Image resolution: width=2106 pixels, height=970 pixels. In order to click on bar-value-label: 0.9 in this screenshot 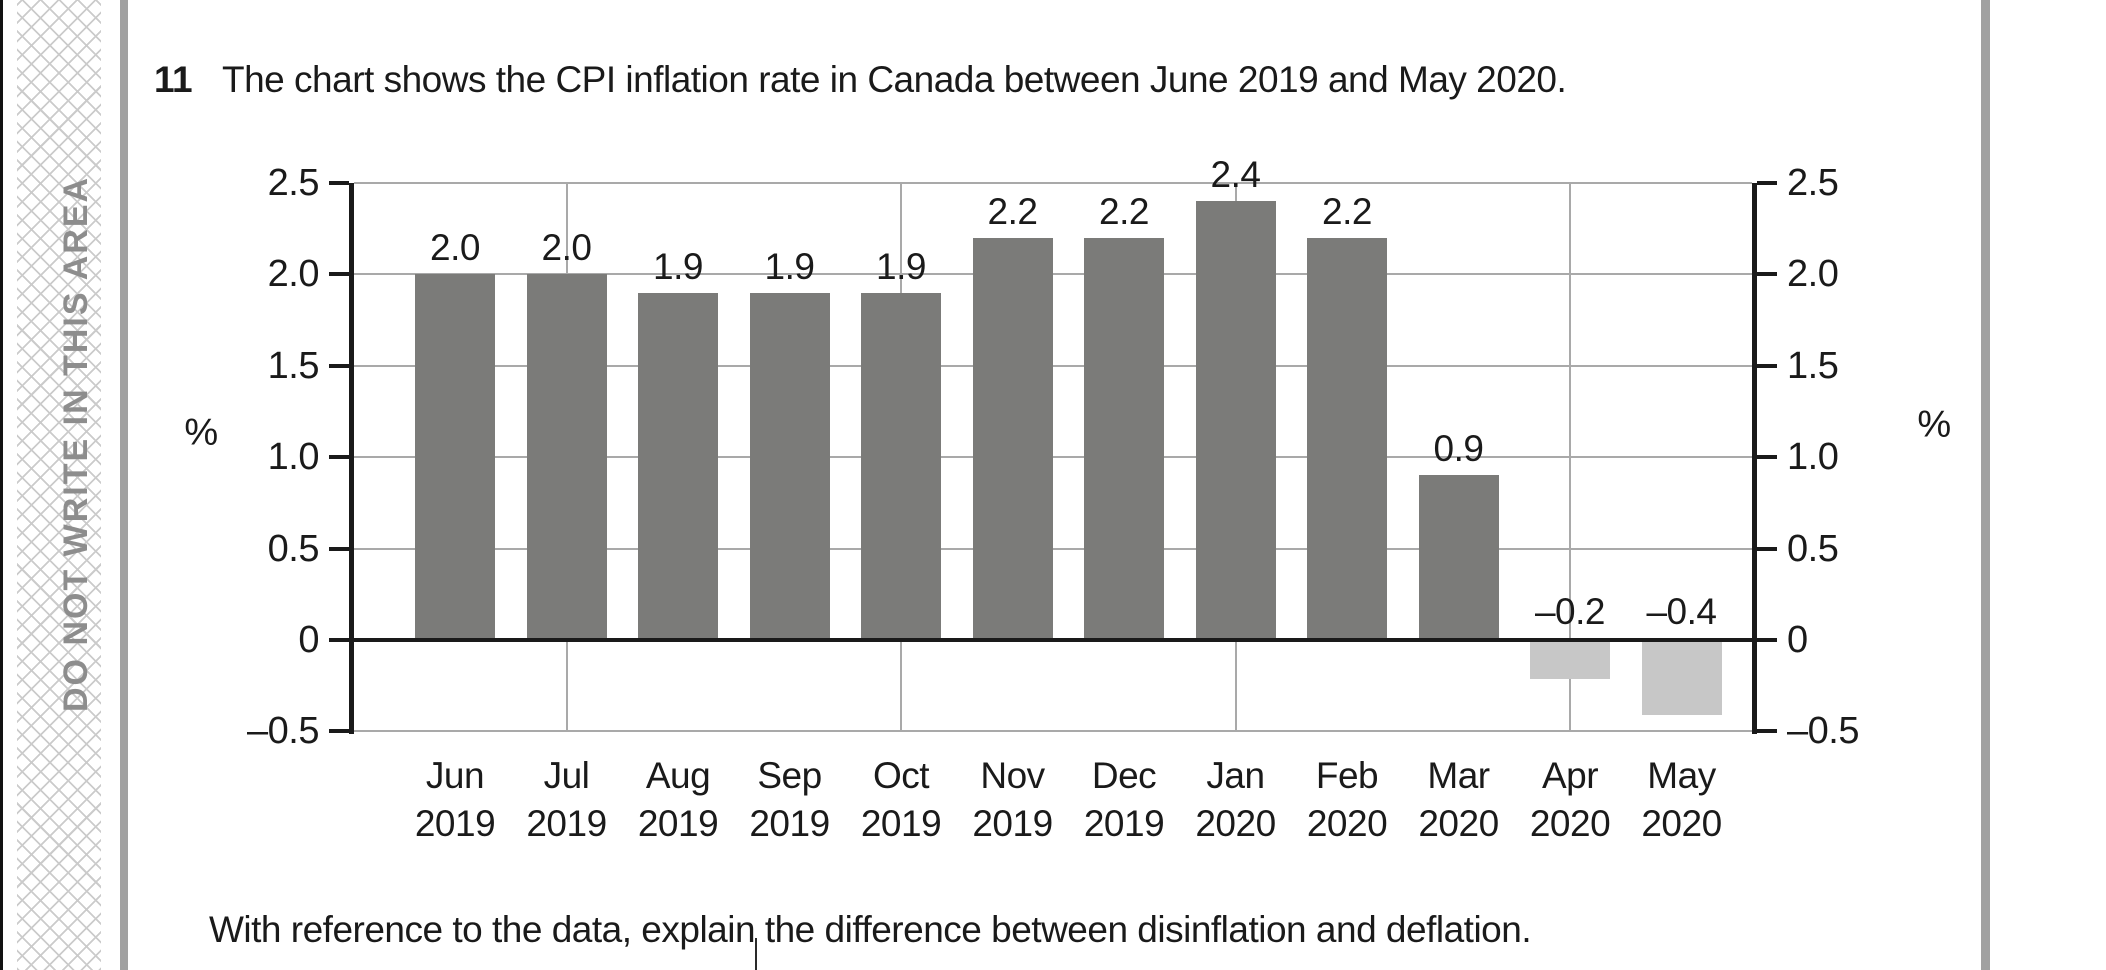, I will do `click(1458, 449)`.